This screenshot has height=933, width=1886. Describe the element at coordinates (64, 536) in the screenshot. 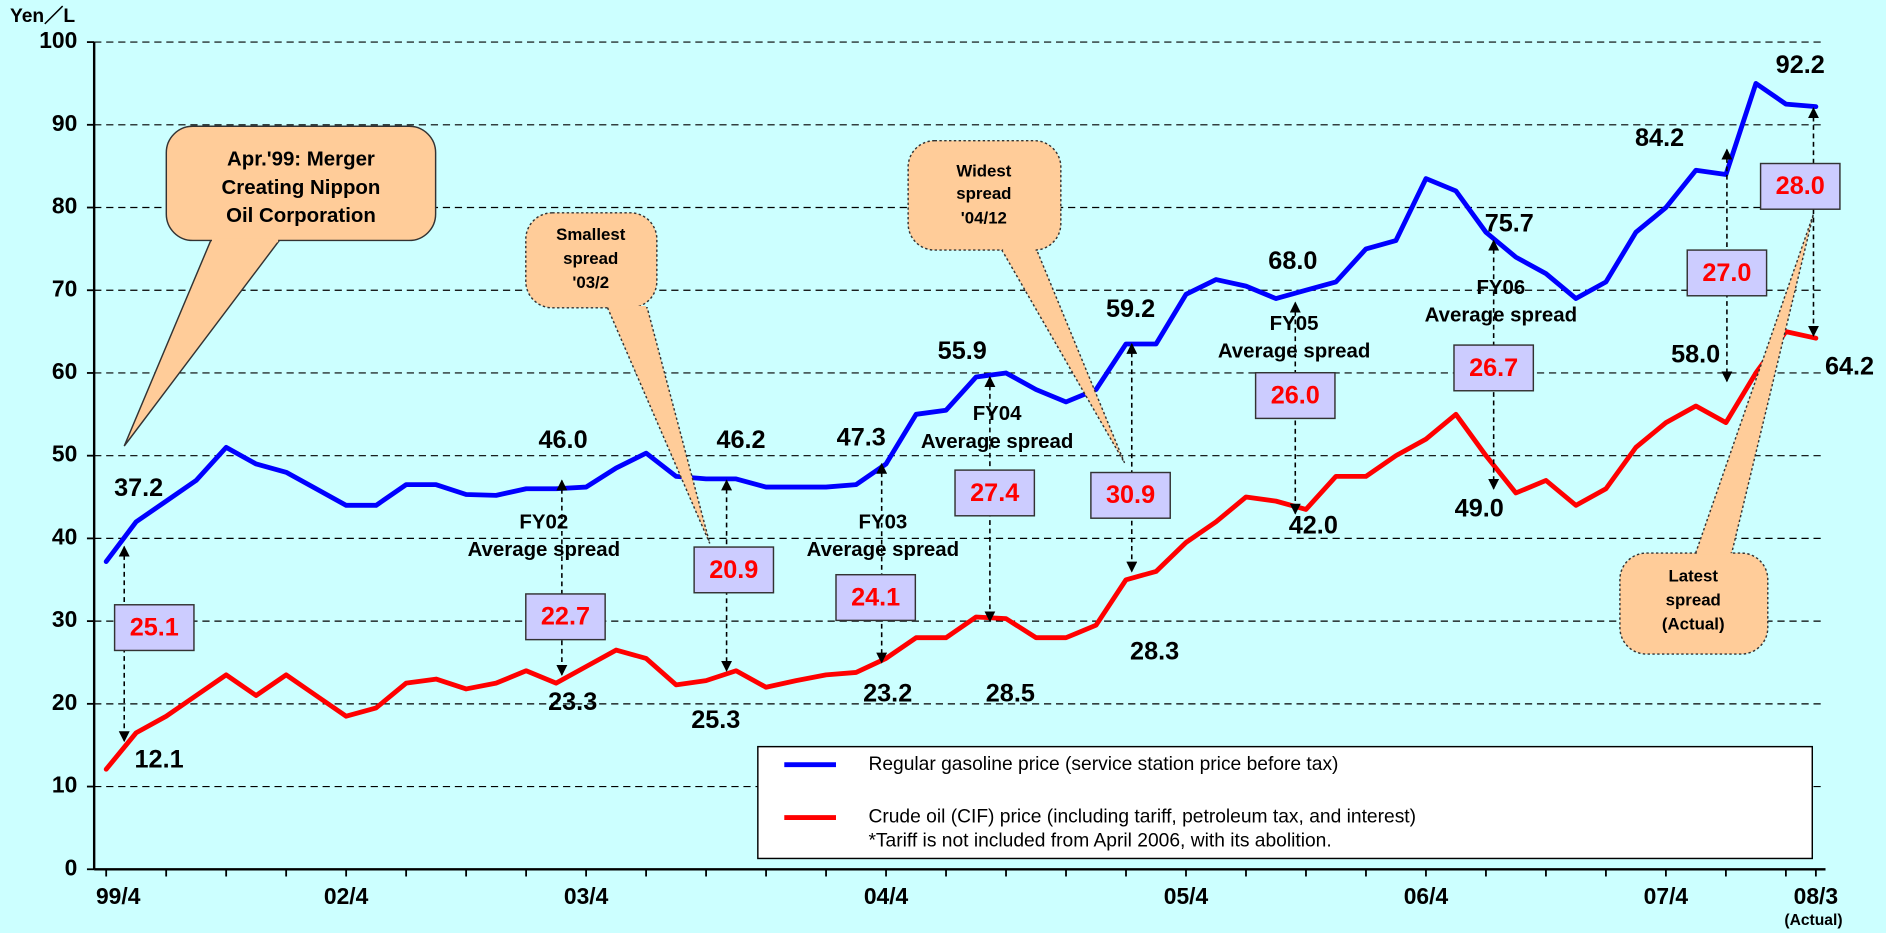

I see `y-tick-label: 40` at that location.